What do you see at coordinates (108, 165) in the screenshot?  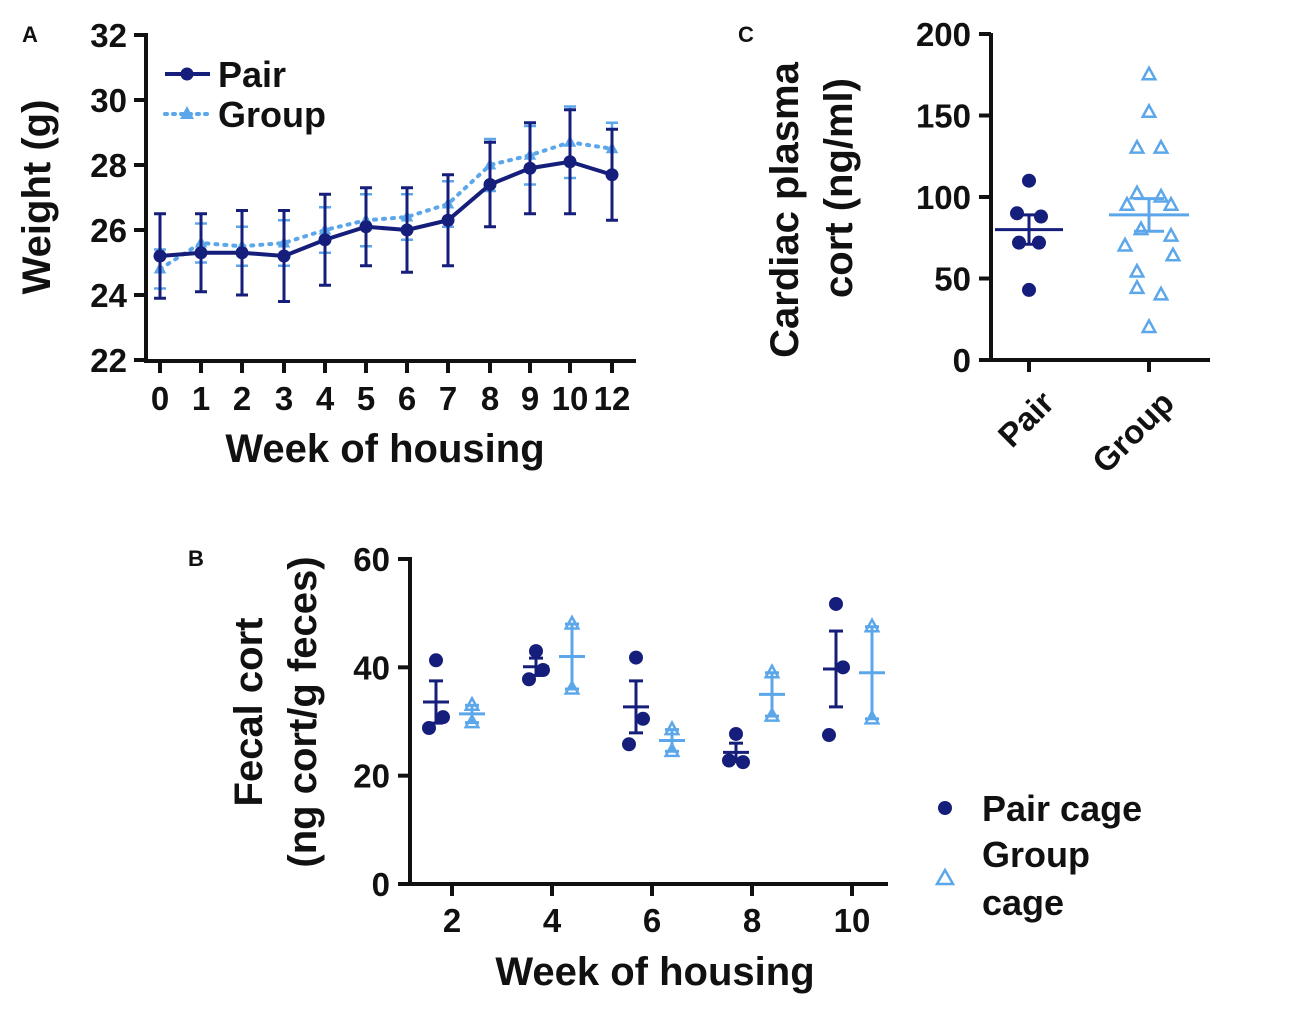 I see `panel-a-y-tick-label: 28` at bounding box center [108, 165].